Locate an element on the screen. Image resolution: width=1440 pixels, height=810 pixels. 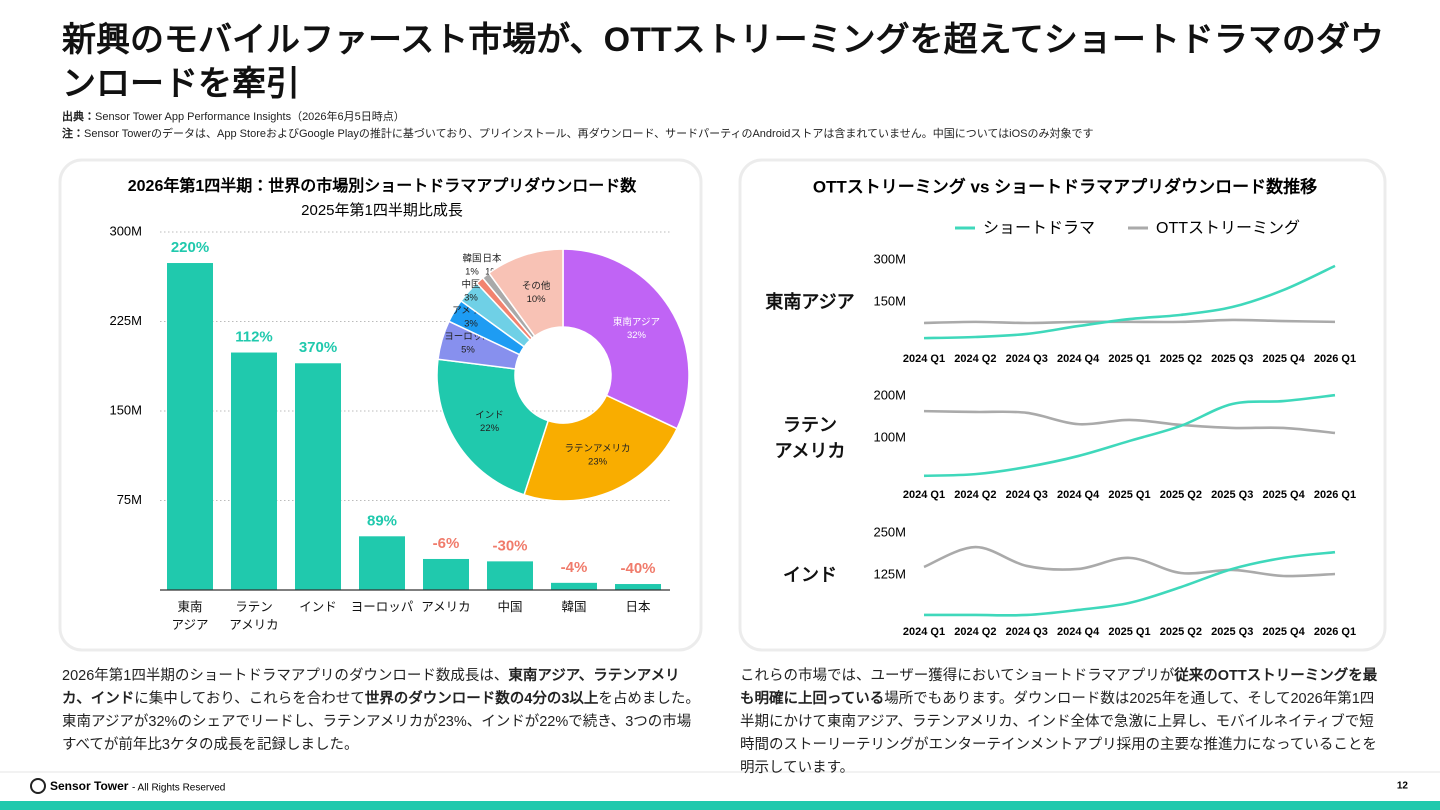
slice-label: ヨーロッパ is located at coordinates (468, 337).